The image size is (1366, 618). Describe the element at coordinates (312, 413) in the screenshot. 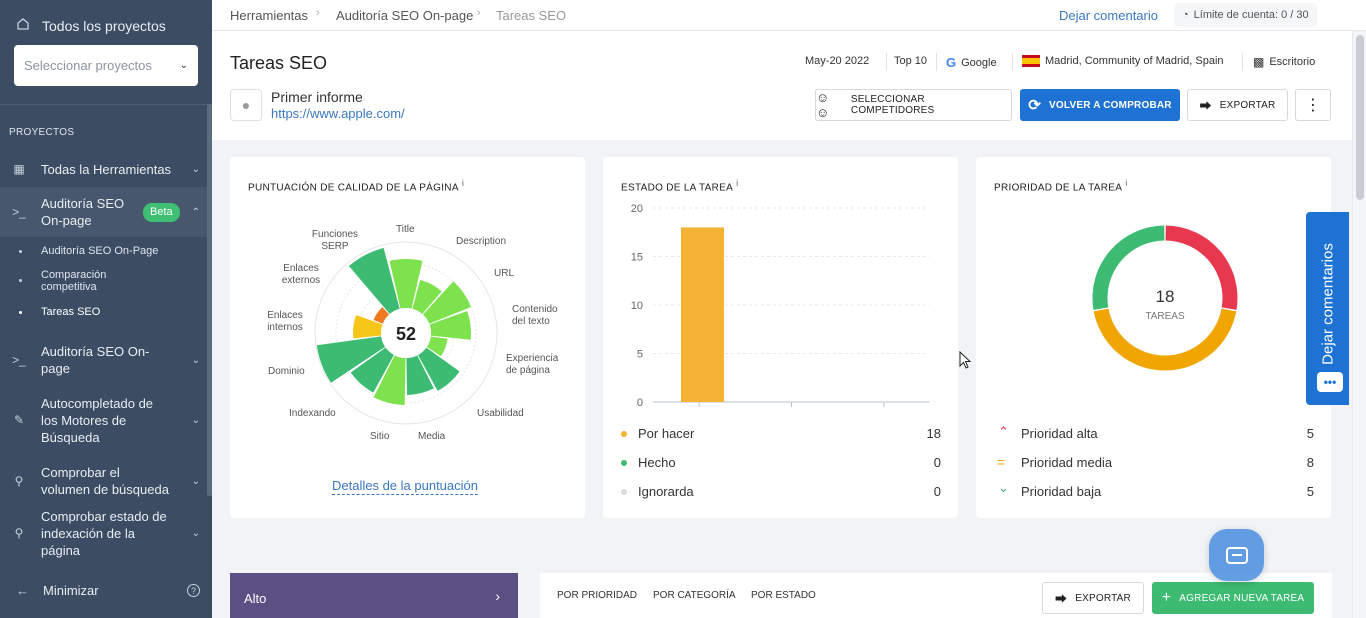

I see `radar-label-indexing: Indexando` at that location.